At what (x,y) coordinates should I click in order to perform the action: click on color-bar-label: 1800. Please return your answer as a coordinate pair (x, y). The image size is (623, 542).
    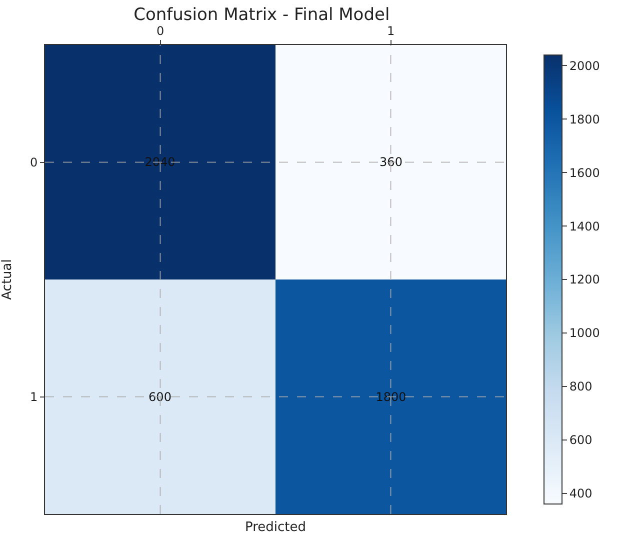
    Looking at the image, I should click on (584, 119).